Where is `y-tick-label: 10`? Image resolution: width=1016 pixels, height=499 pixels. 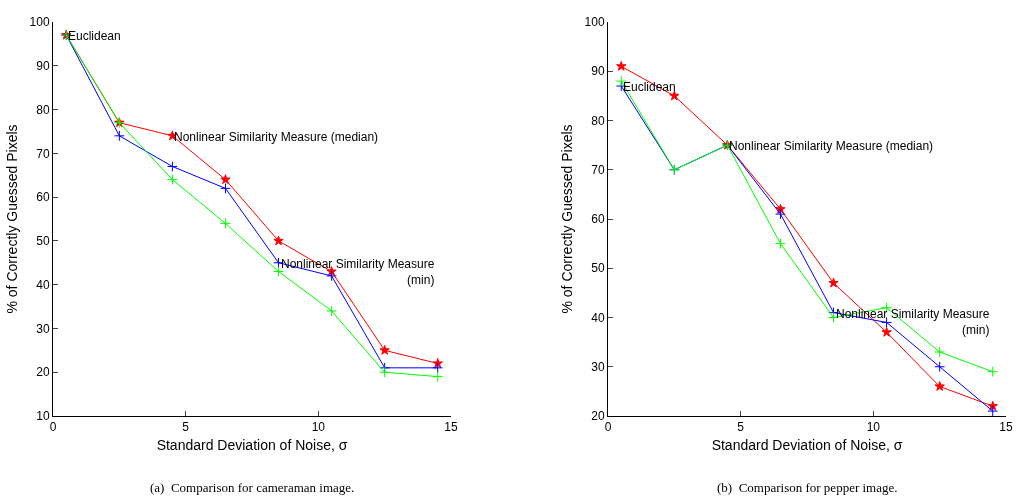 y-tick-label: 10 is located at coordinates (43, 416).